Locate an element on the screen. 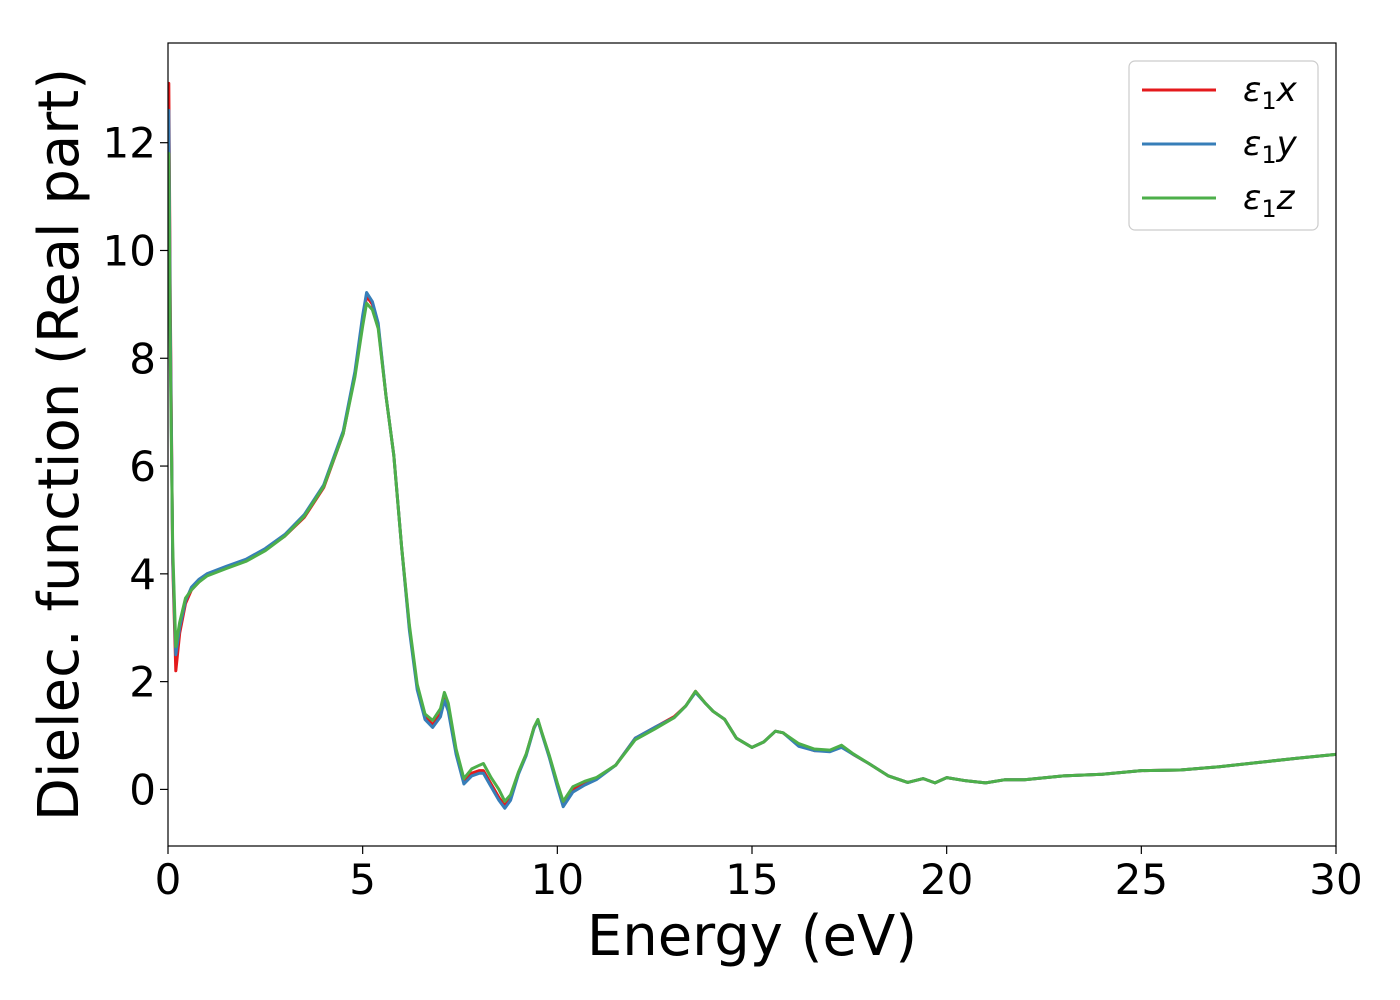 This screenshot has height=1000, width=1400. x-tick-label: 20 is located at coordinates (946, 879).